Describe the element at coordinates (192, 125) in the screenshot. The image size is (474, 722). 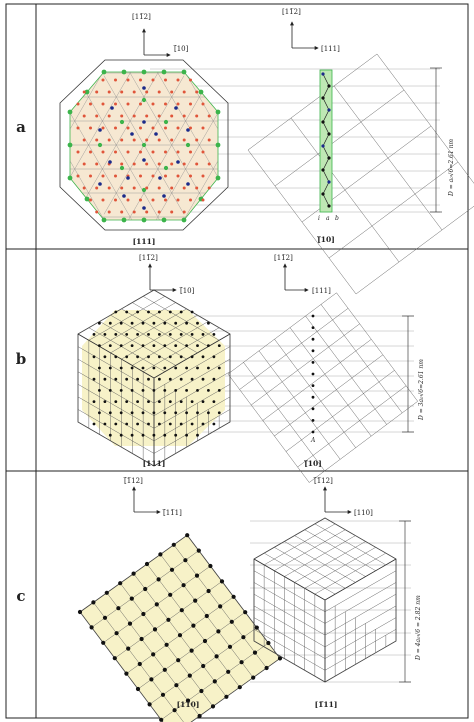
I see `mesh-line` at that location.